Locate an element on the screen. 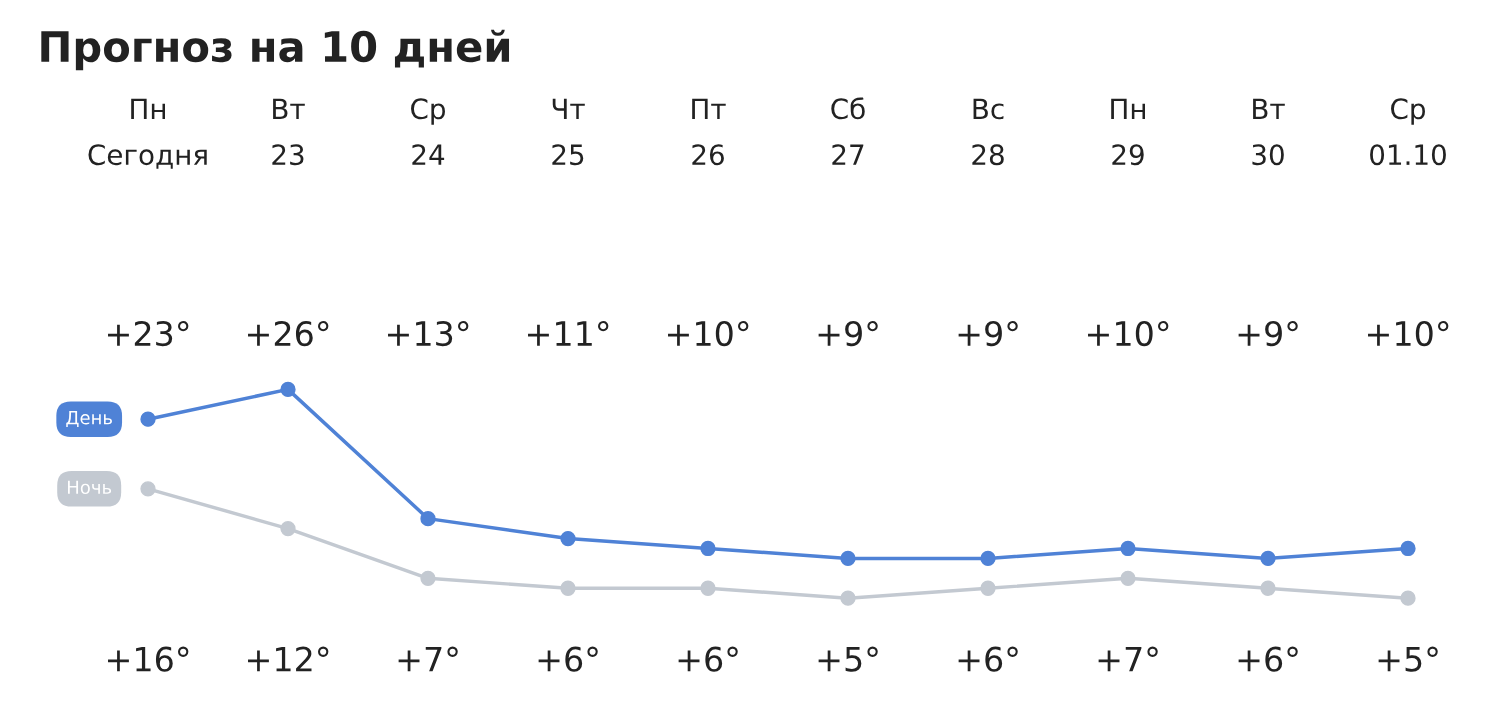  x-tick-label: Вт 23 is located at coordinates (288, 132).